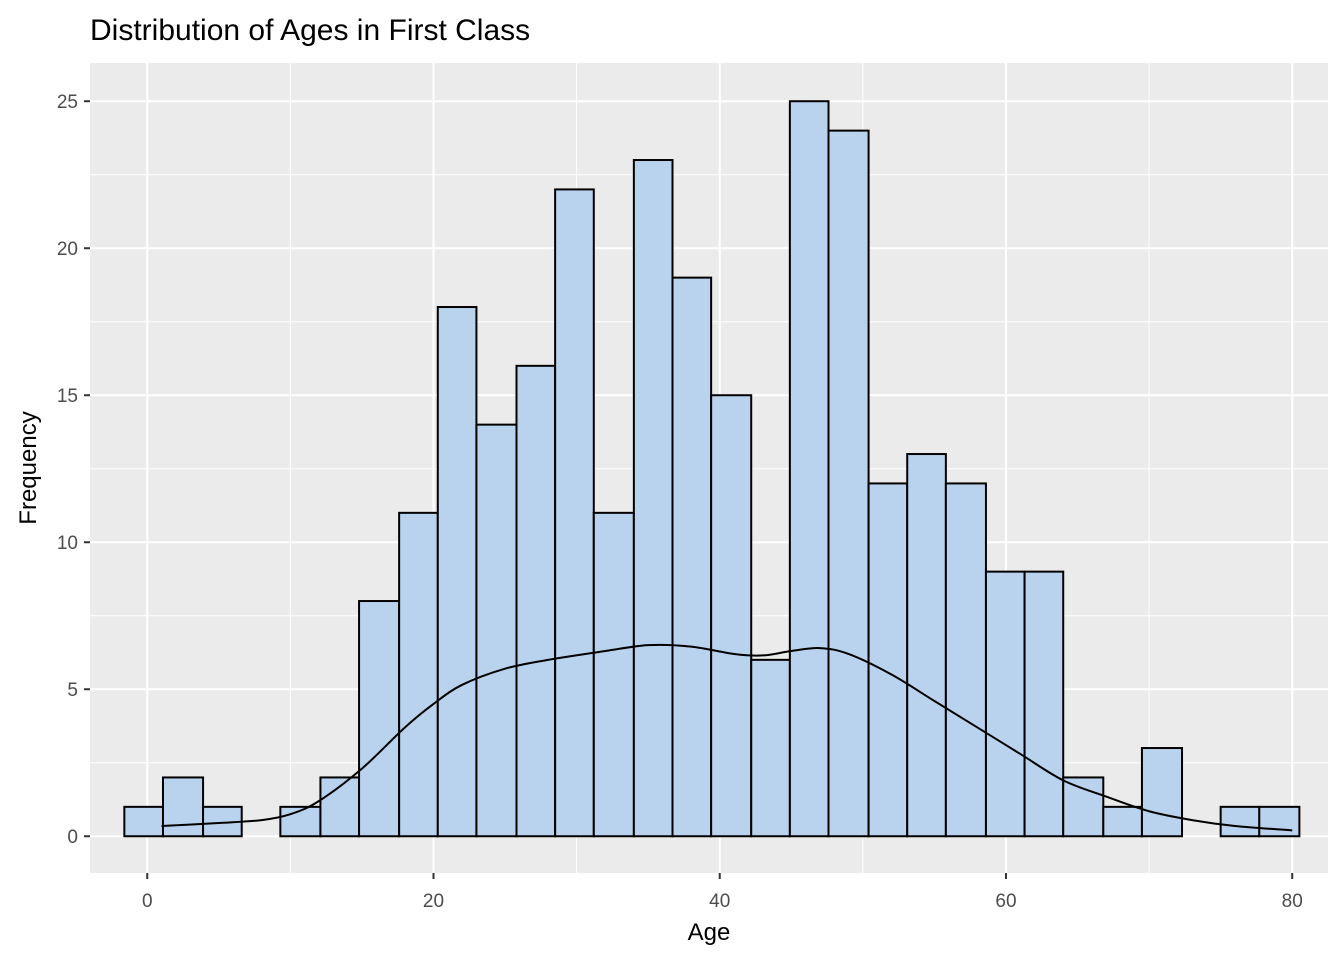 This screenshot has width=1344, height=960. I want to click on x-axis-title: Age, so click(709, 932).